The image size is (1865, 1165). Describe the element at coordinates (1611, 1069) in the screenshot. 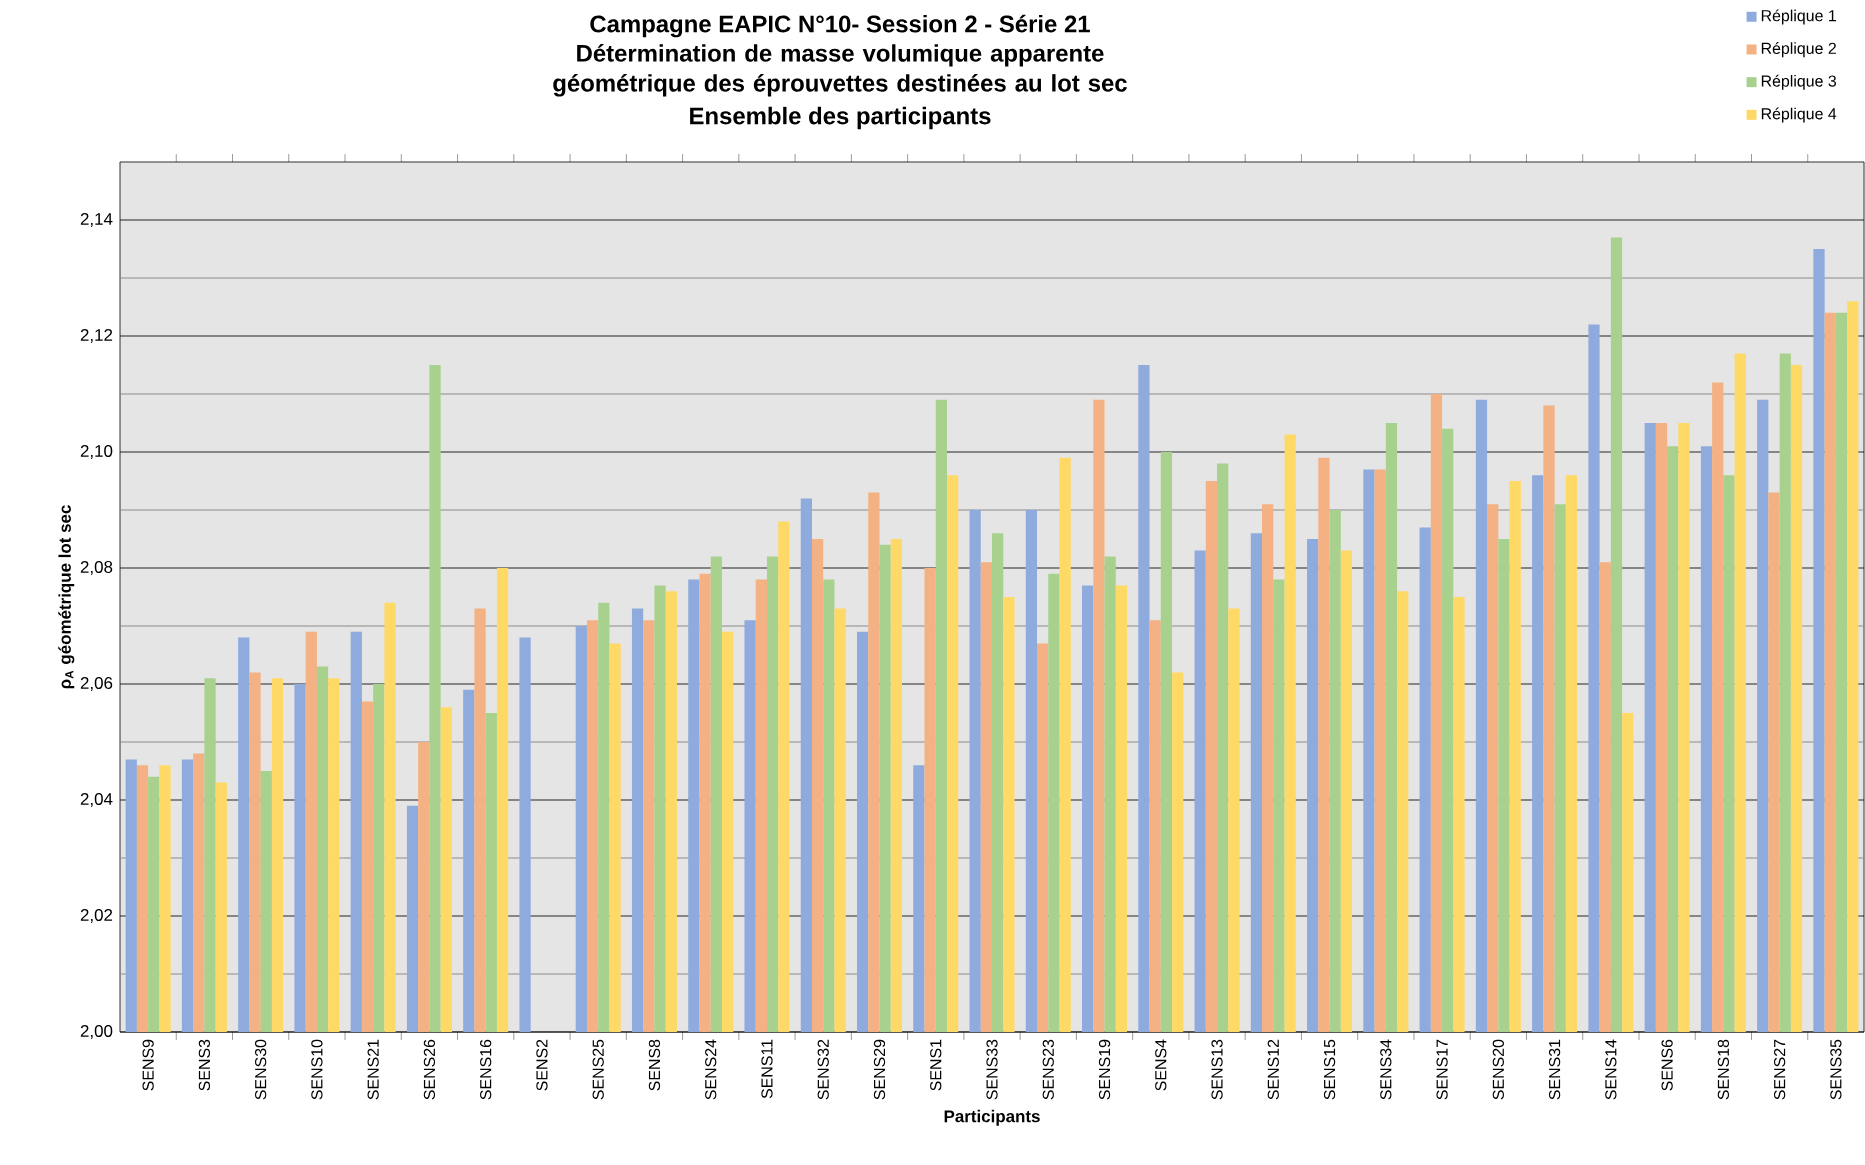

I see `x-tick-label: SENS14` at that location.